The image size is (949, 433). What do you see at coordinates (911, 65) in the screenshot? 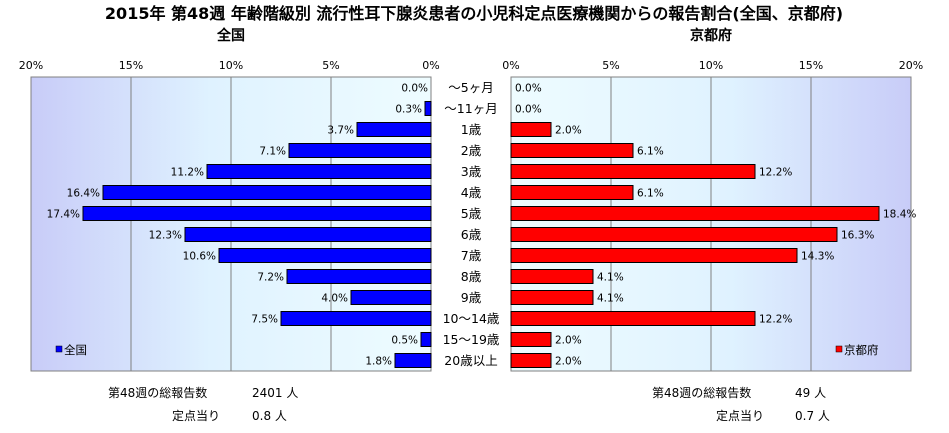
I see `right-tick-label: 20%` at bounding box center [911, 65].